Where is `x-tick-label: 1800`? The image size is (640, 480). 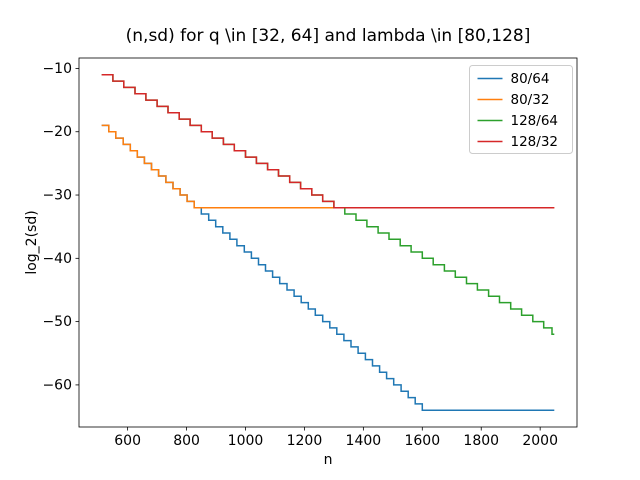
x-tick-label: 1800 is located at coordinates (481, 441).